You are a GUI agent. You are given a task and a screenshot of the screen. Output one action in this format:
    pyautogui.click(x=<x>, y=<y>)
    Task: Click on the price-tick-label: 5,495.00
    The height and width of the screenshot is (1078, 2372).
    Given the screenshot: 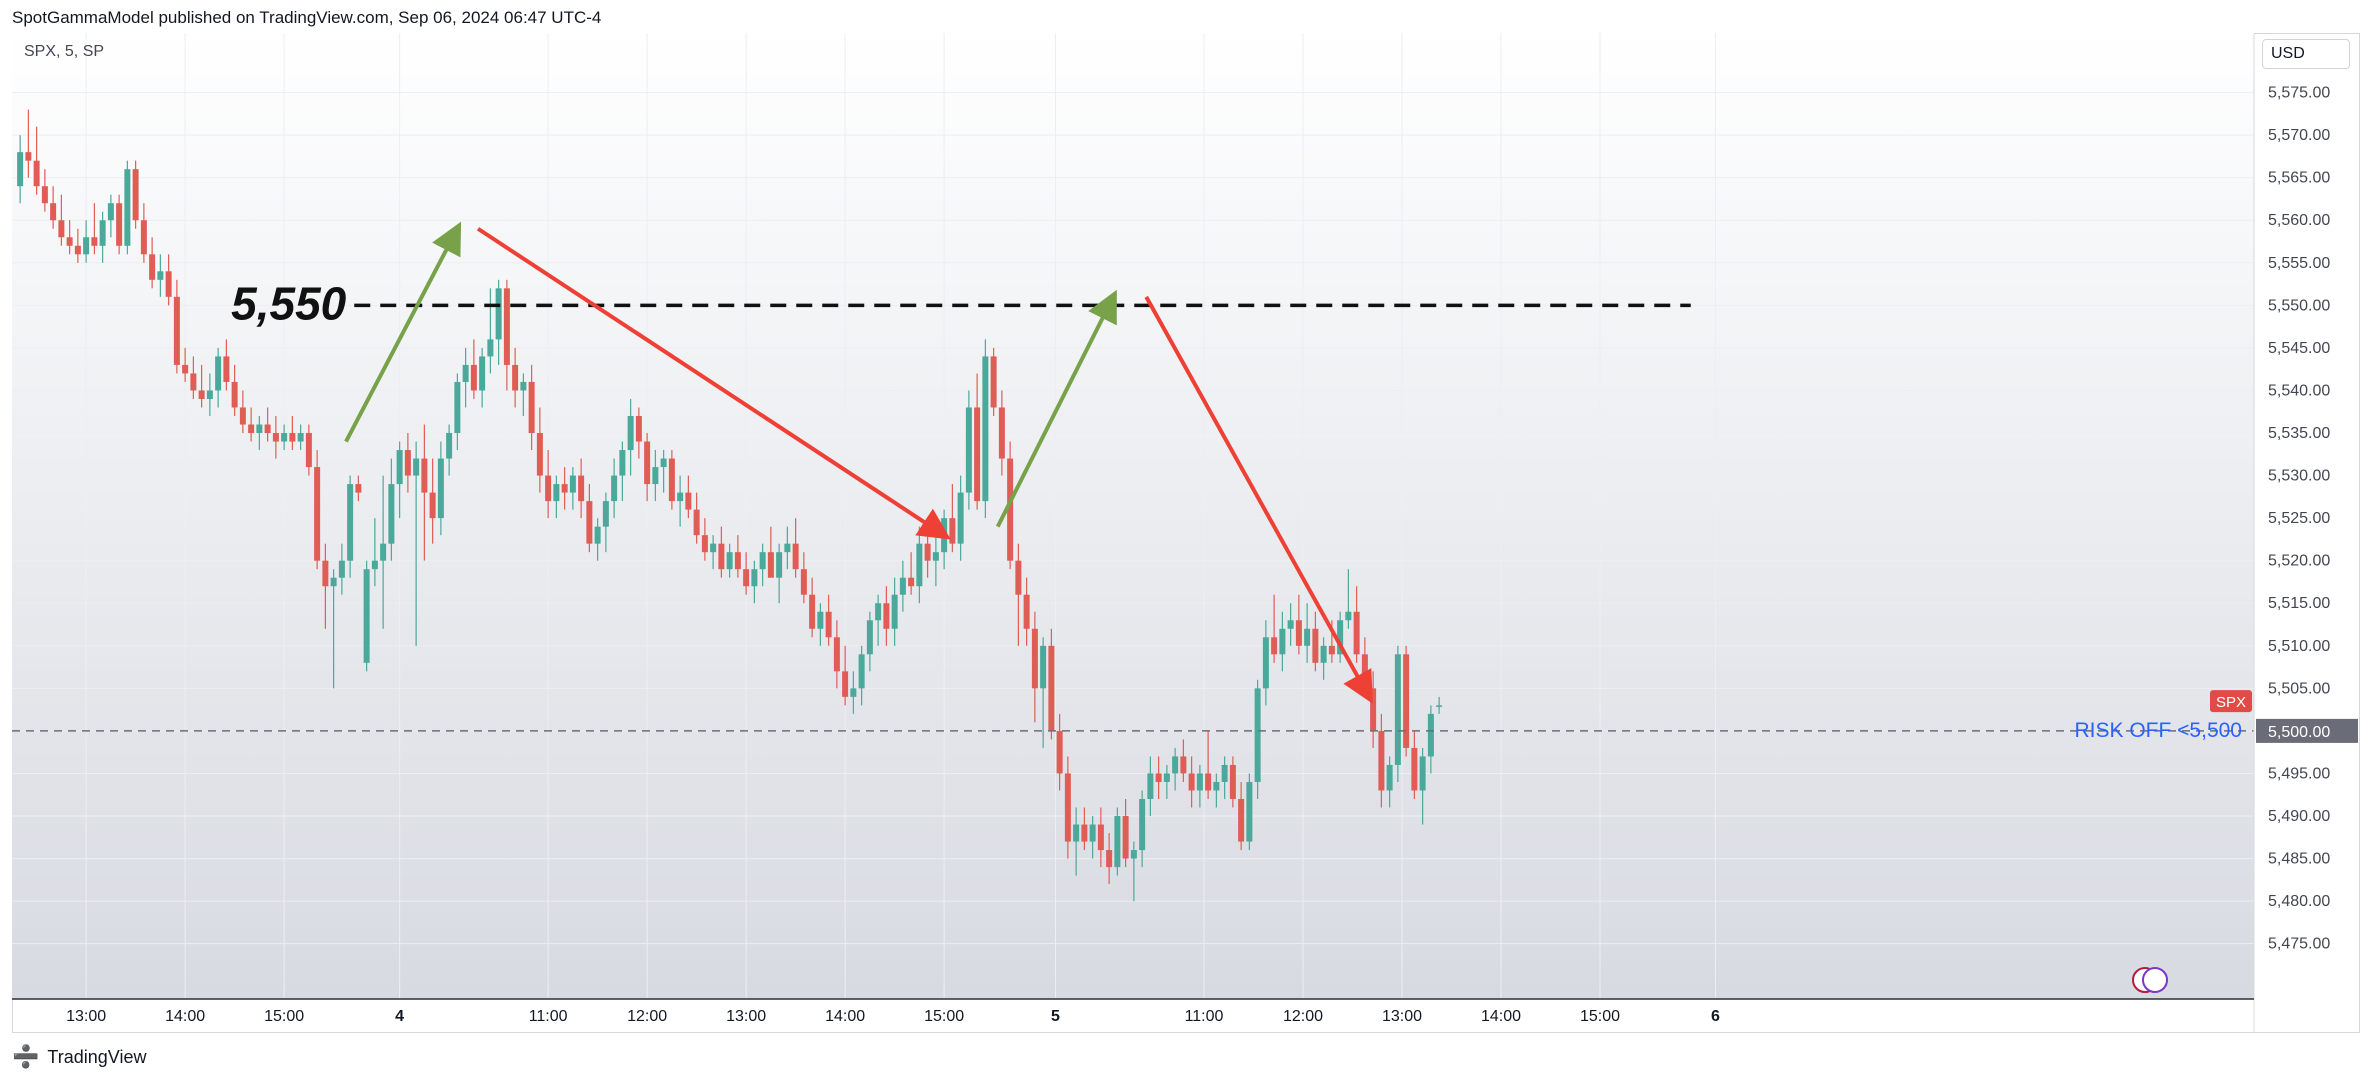 What is the action you would take?
    pyautogui.click(x=2299, y=773)
    